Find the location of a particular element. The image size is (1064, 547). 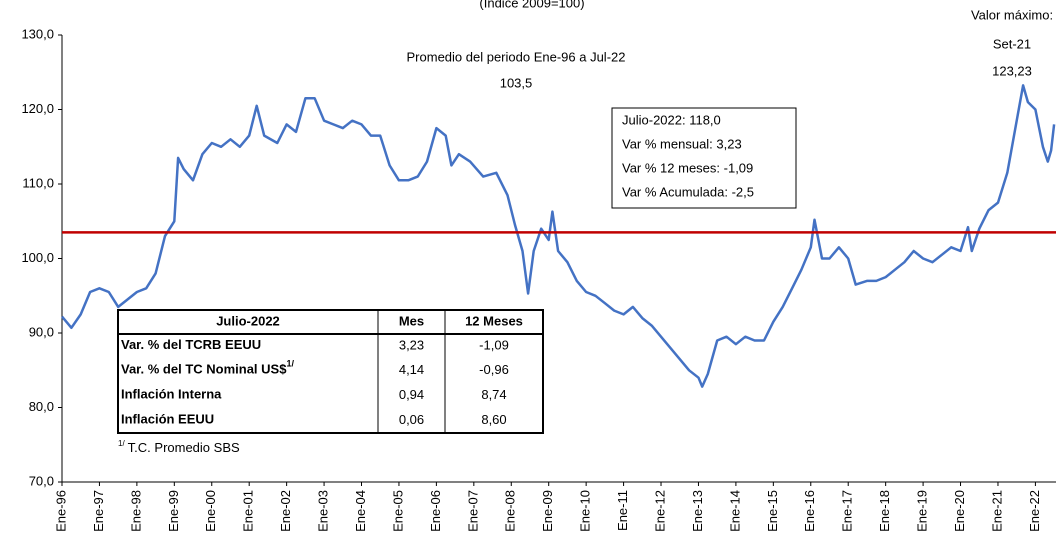

x-tick-label: Ene-11 is located at coordinates (622, 510).